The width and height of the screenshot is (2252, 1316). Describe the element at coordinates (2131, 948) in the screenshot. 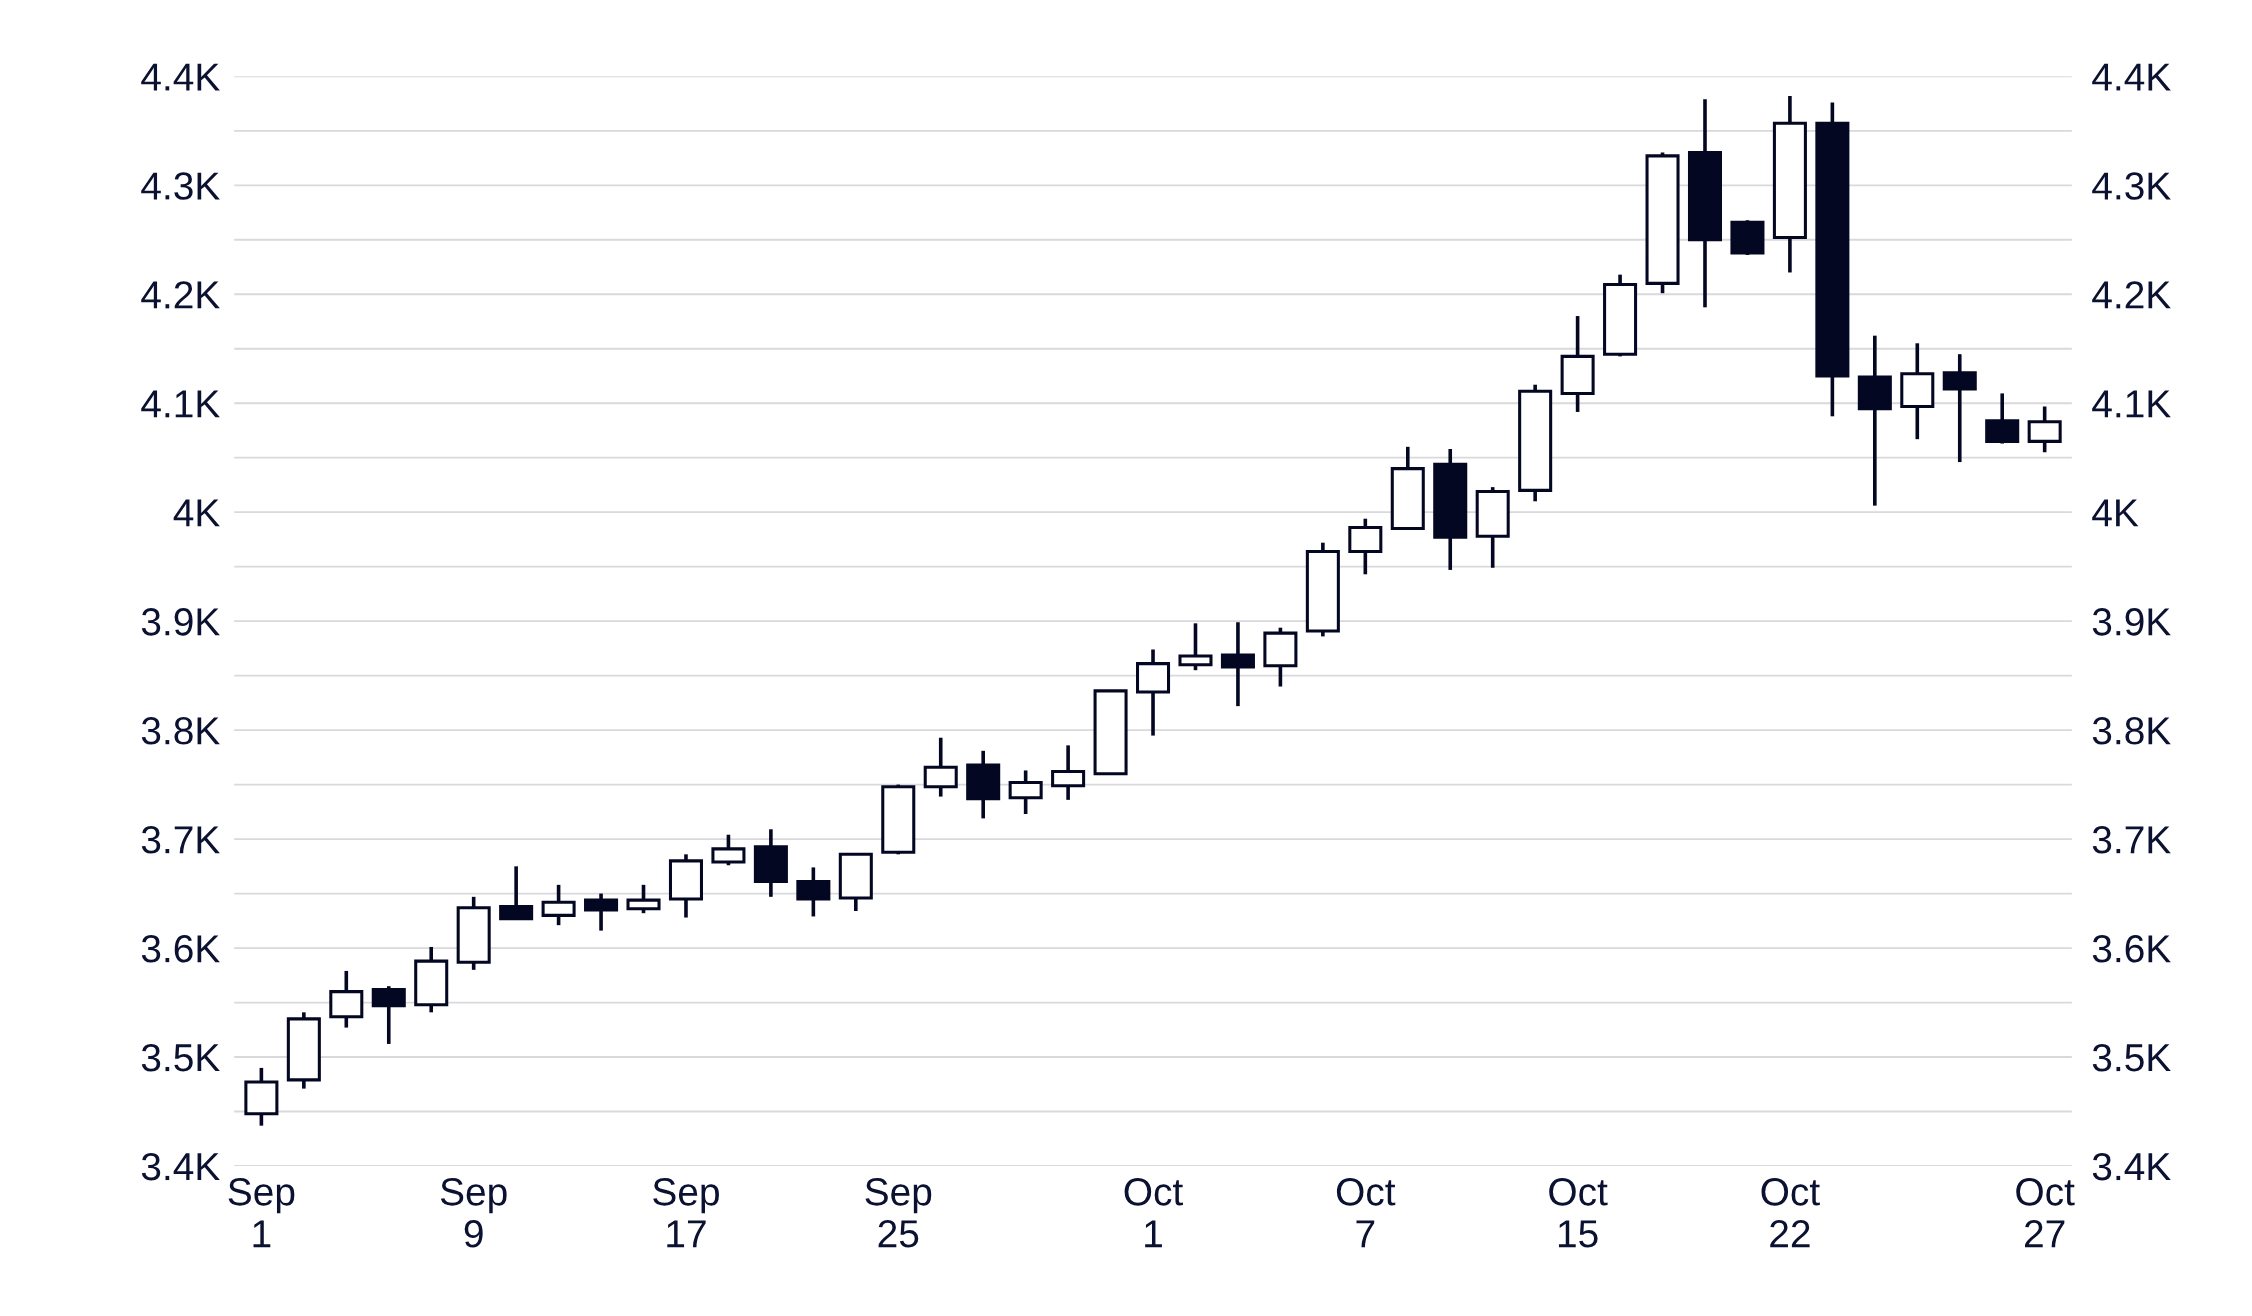

I see `y2-tick-label: 3.6K` at that location.